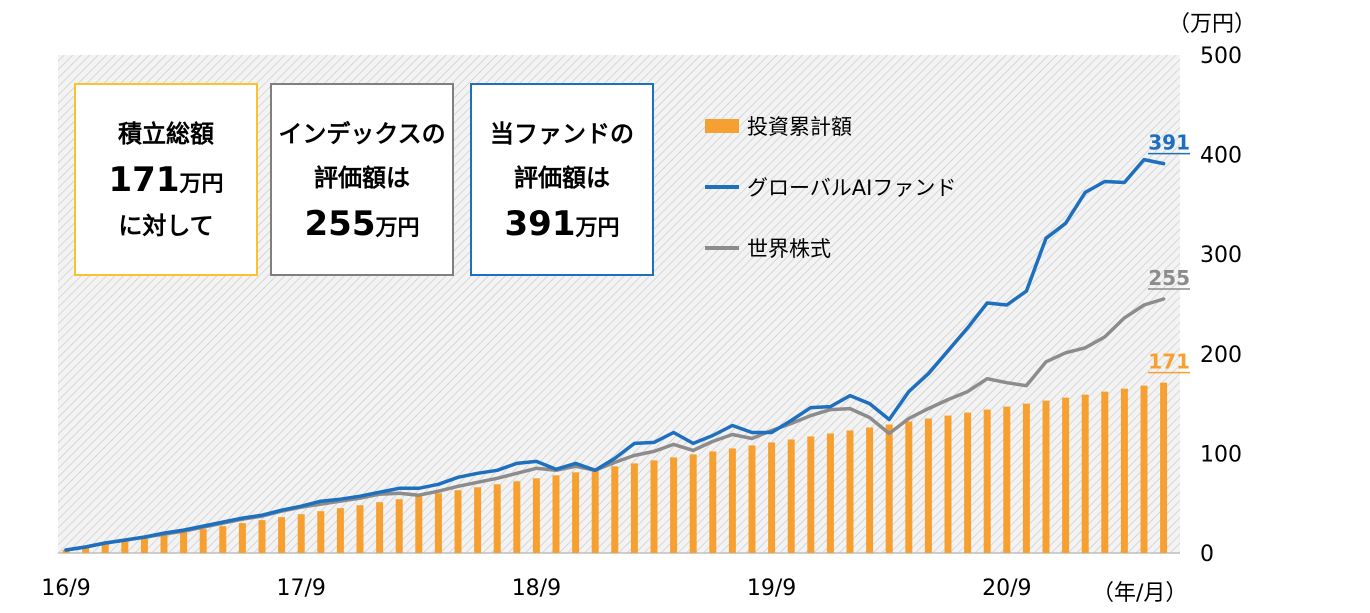 Image resolution: width=1370 pixels, height=613 pixels. I want to click on x-tick-label: 19/9, so click(771, 588).